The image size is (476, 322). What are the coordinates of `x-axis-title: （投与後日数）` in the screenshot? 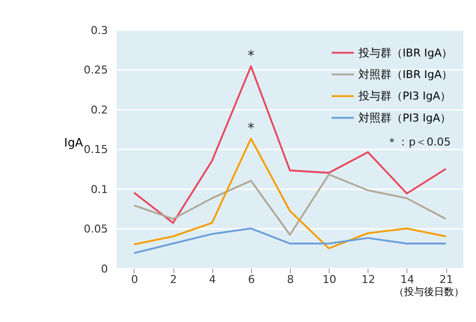 It's located at (429, 292).